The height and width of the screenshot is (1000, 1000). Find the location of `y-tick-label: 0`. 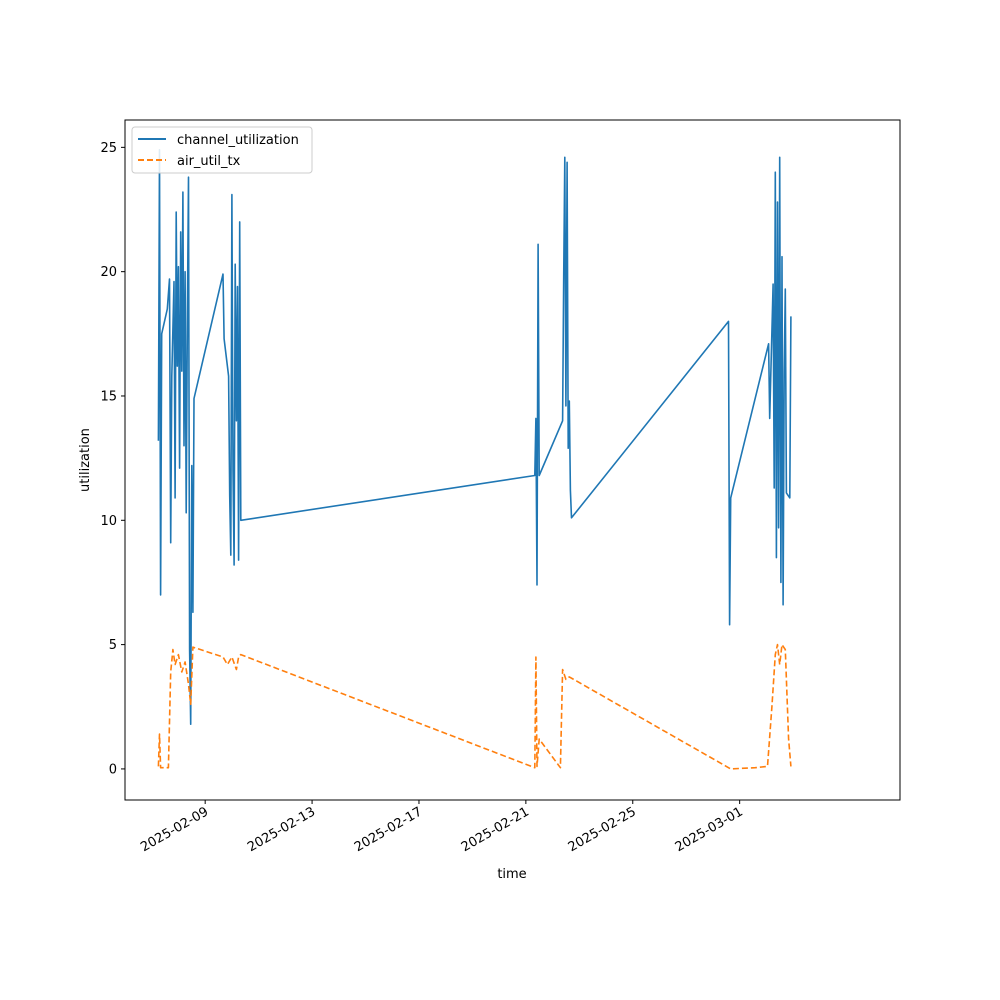

y-tick-label: 0 is located at coordinates (113, 769).